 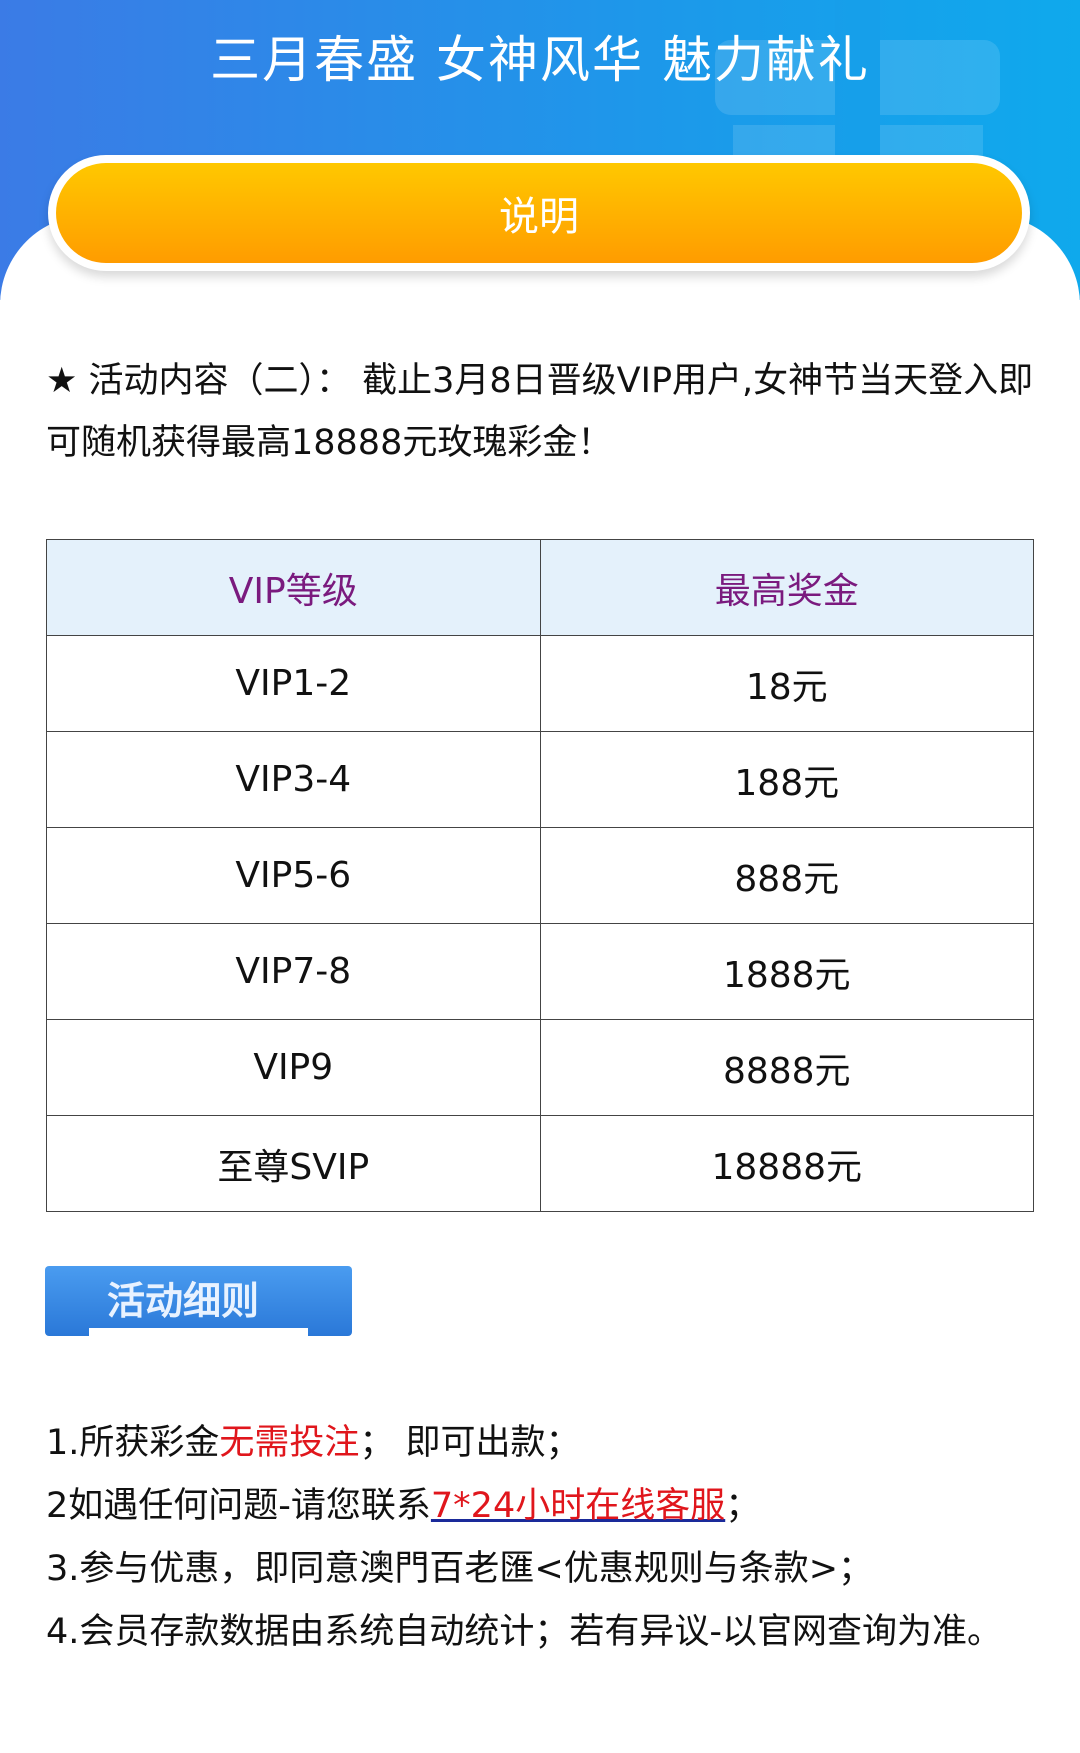 I want to click on vip-level: VIP5-6, so click(x=293, y=875).